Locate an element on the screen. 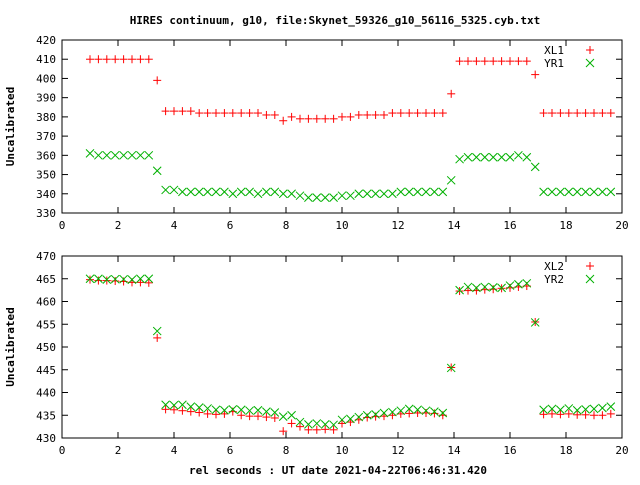 The width and height of the screenshot is (640, 485). y-tick-label: 420 is located at coordinates (46, 40).